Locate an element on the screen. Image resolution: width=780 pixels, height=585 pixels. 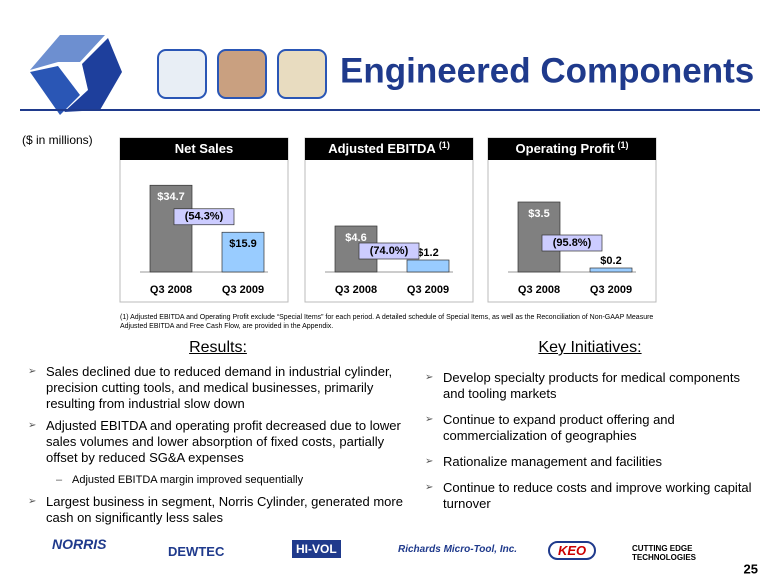
value-label: $34.7 is located at coordinates (171, 197).